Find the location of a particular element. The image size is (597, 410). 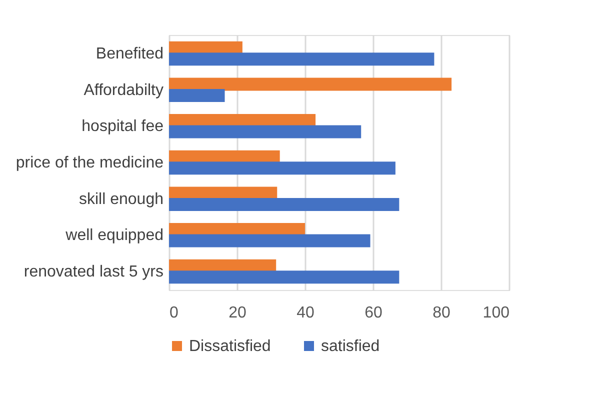

y-tick-label: Benefited is located at coordinates (130, 54).